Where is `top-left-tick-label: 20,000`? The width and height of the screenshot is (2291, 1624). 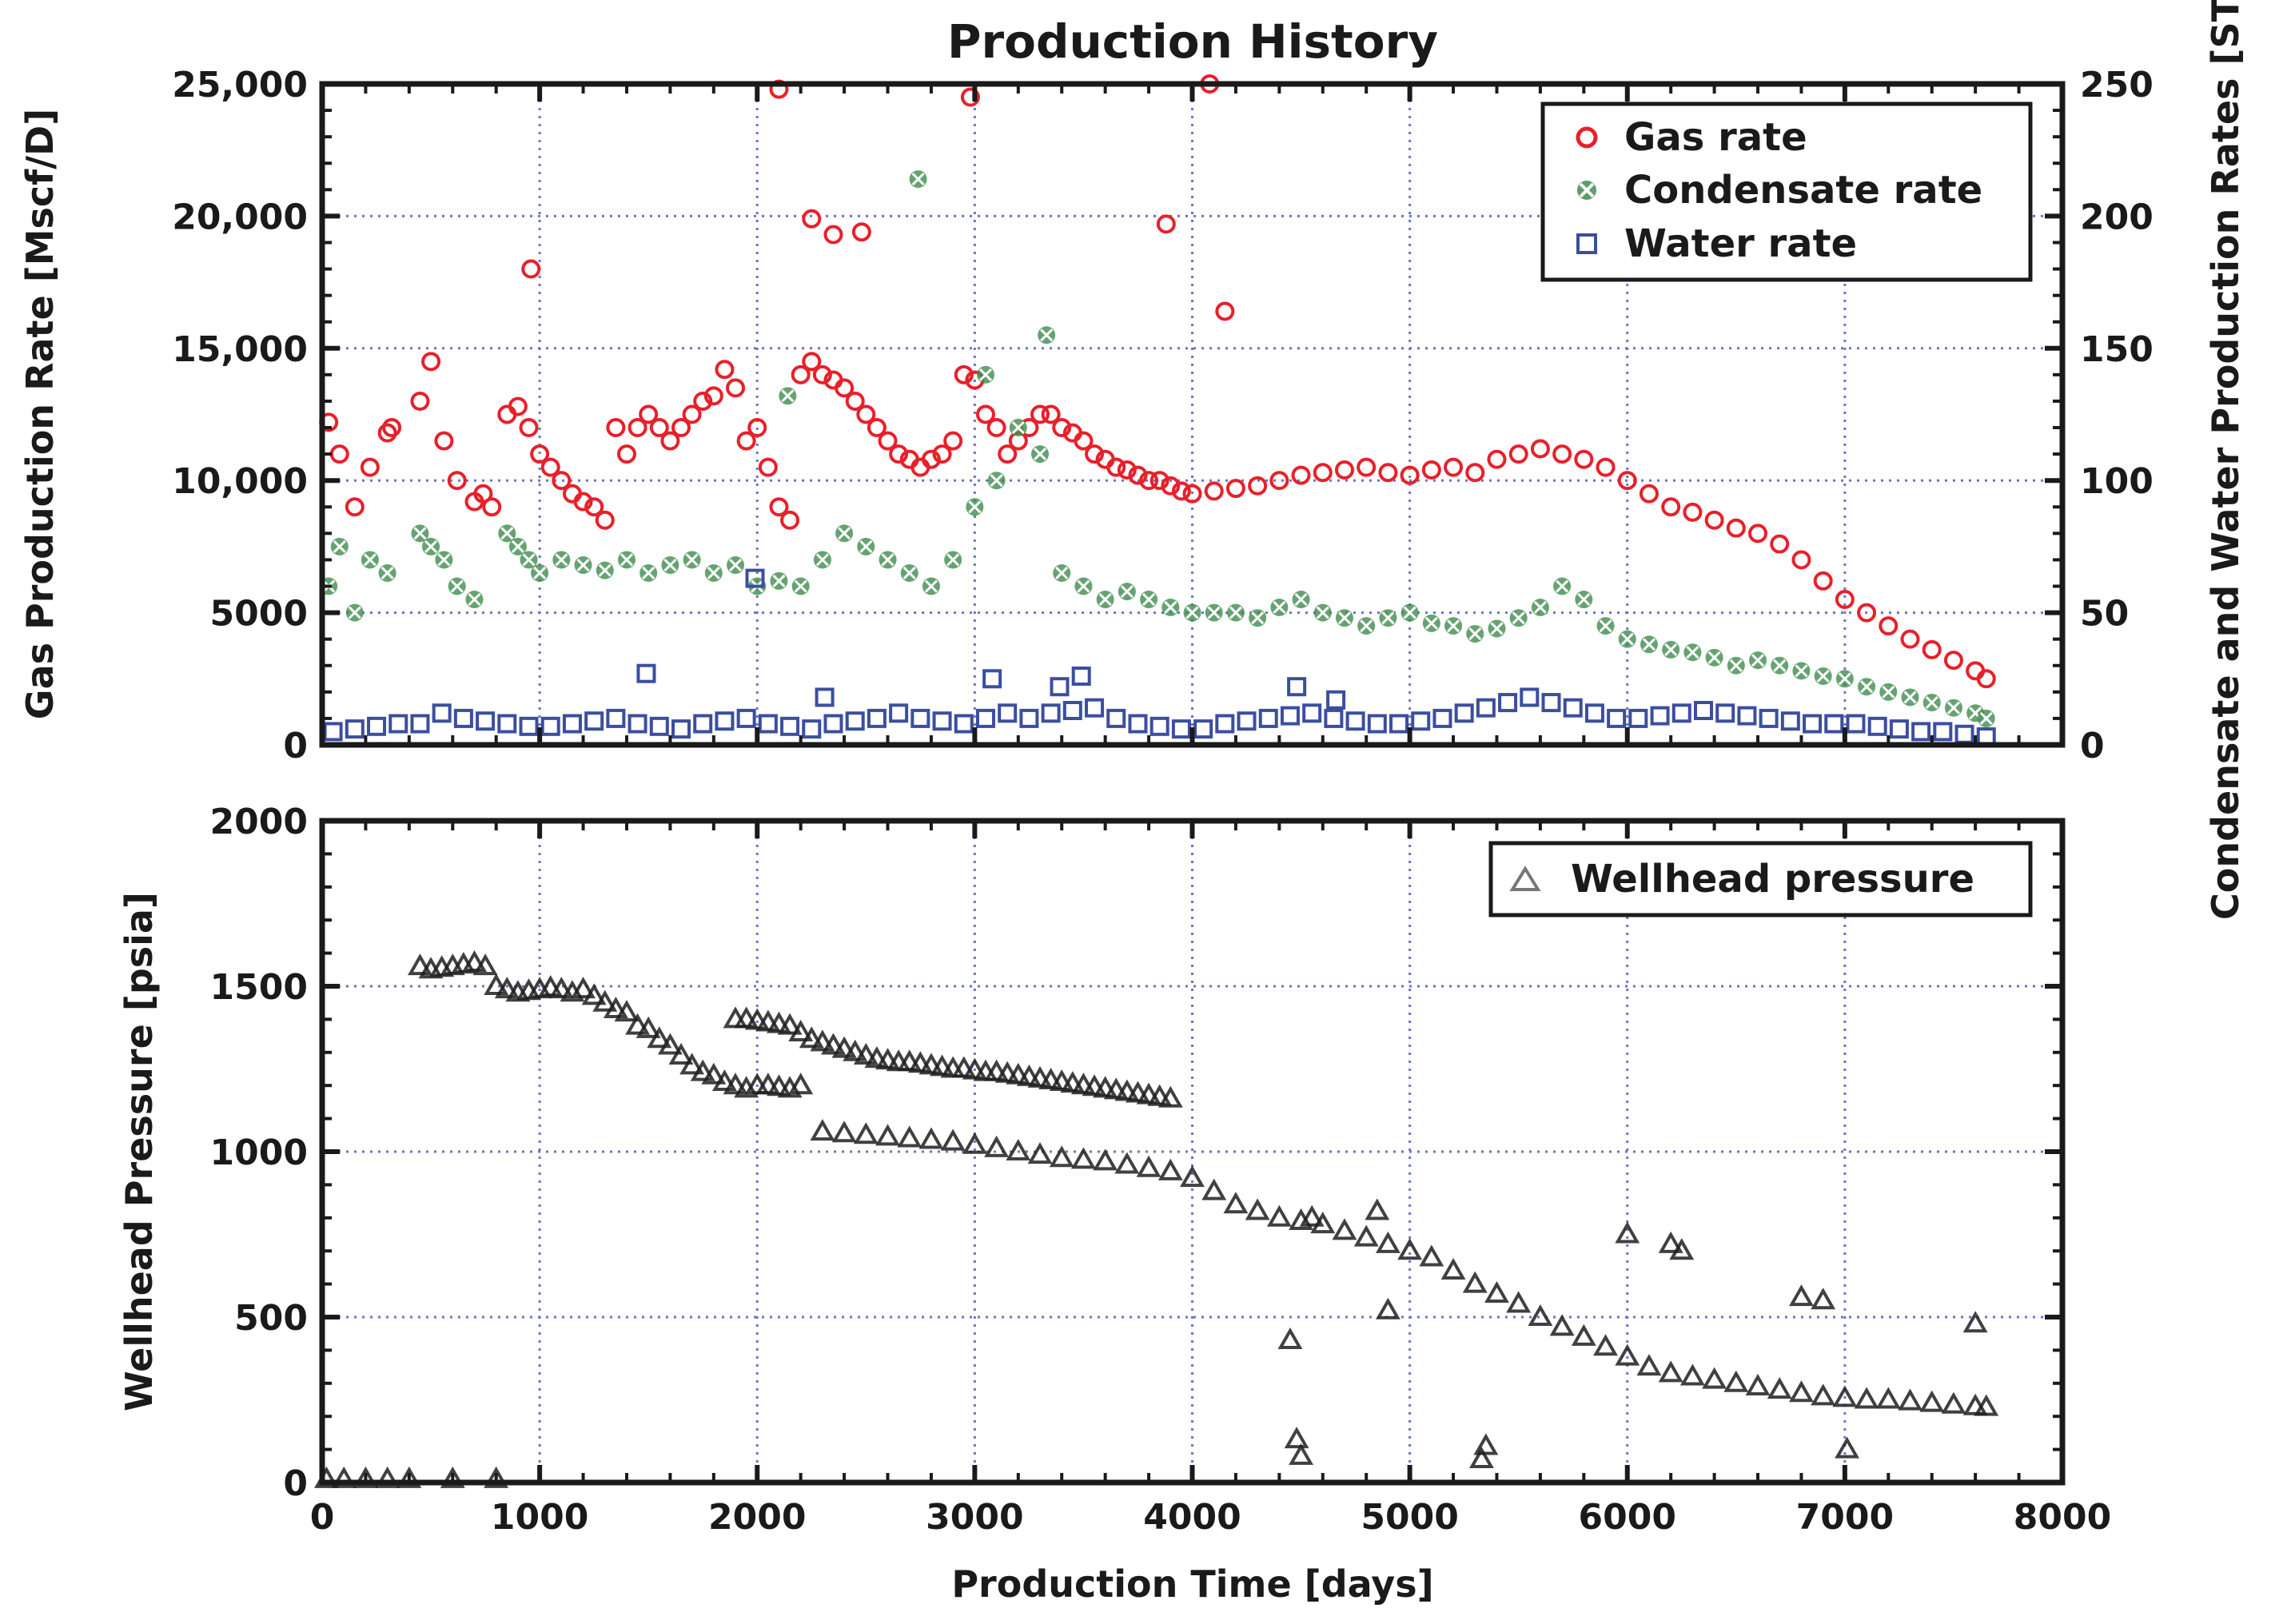 top-left-tick-label: 20,000 is located at coordinates (240, 217).